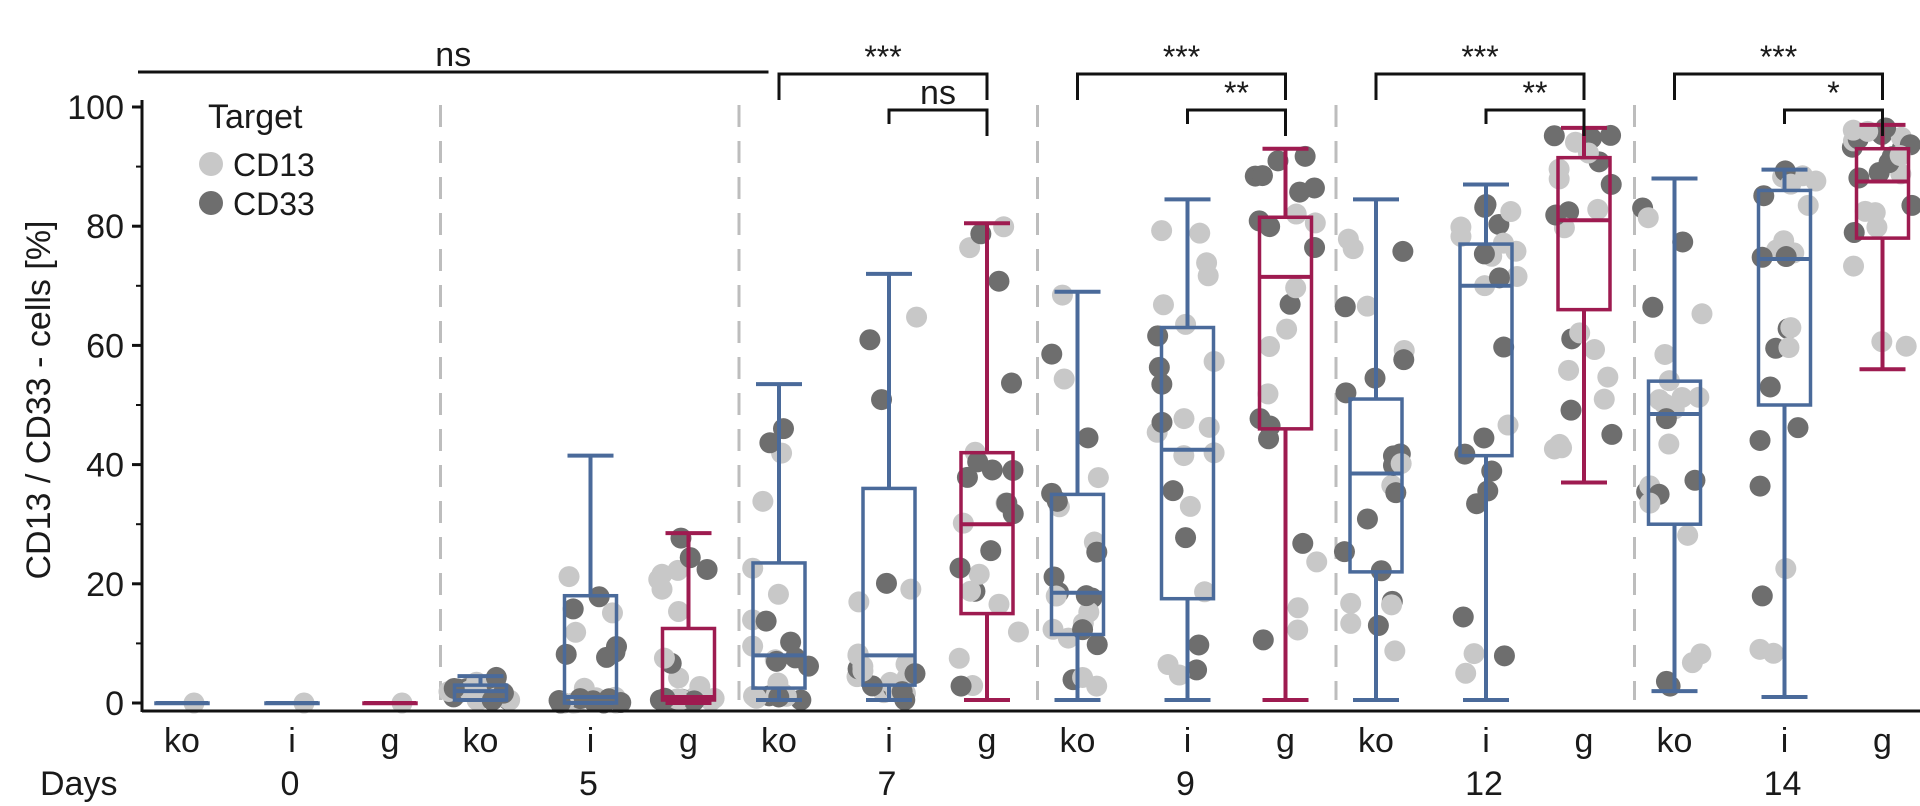  I want to click on box-7-g, so click(987, 462).